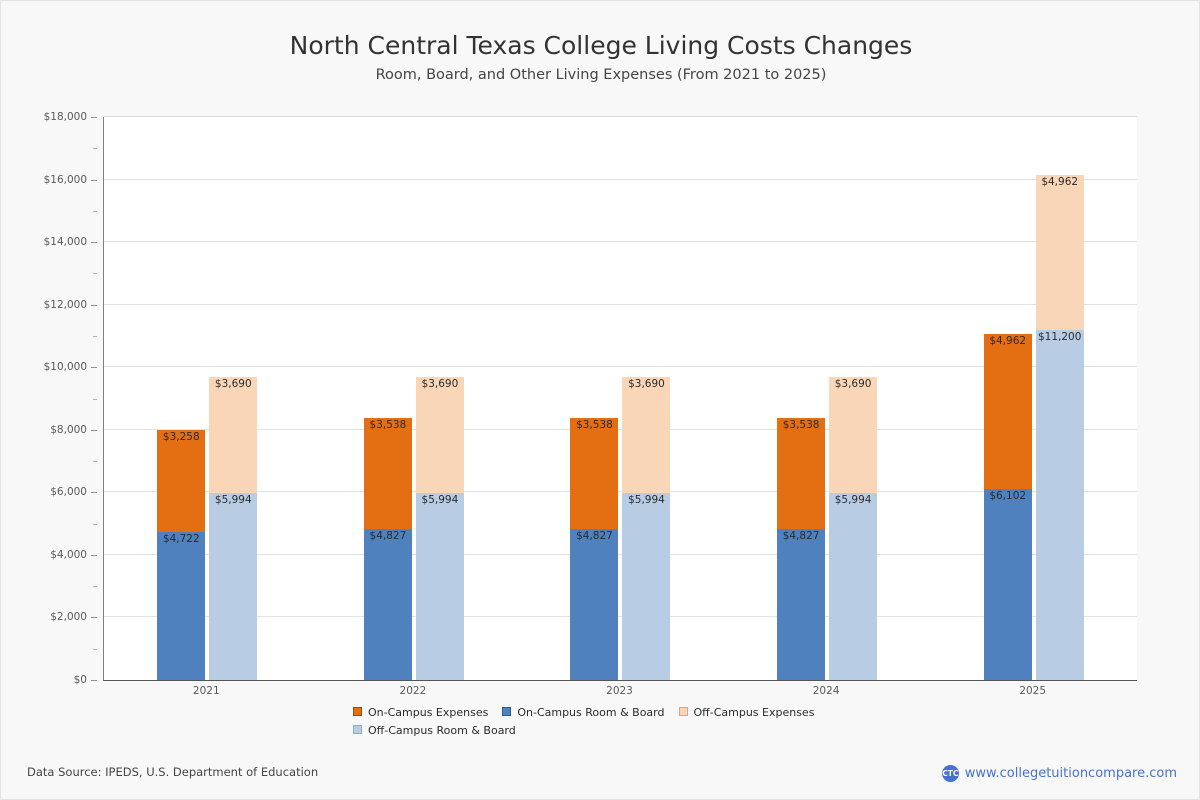  Describe the element at coordinates (1033, 691) in the screenshot. I see `x-axis-label: 2025` at that location.